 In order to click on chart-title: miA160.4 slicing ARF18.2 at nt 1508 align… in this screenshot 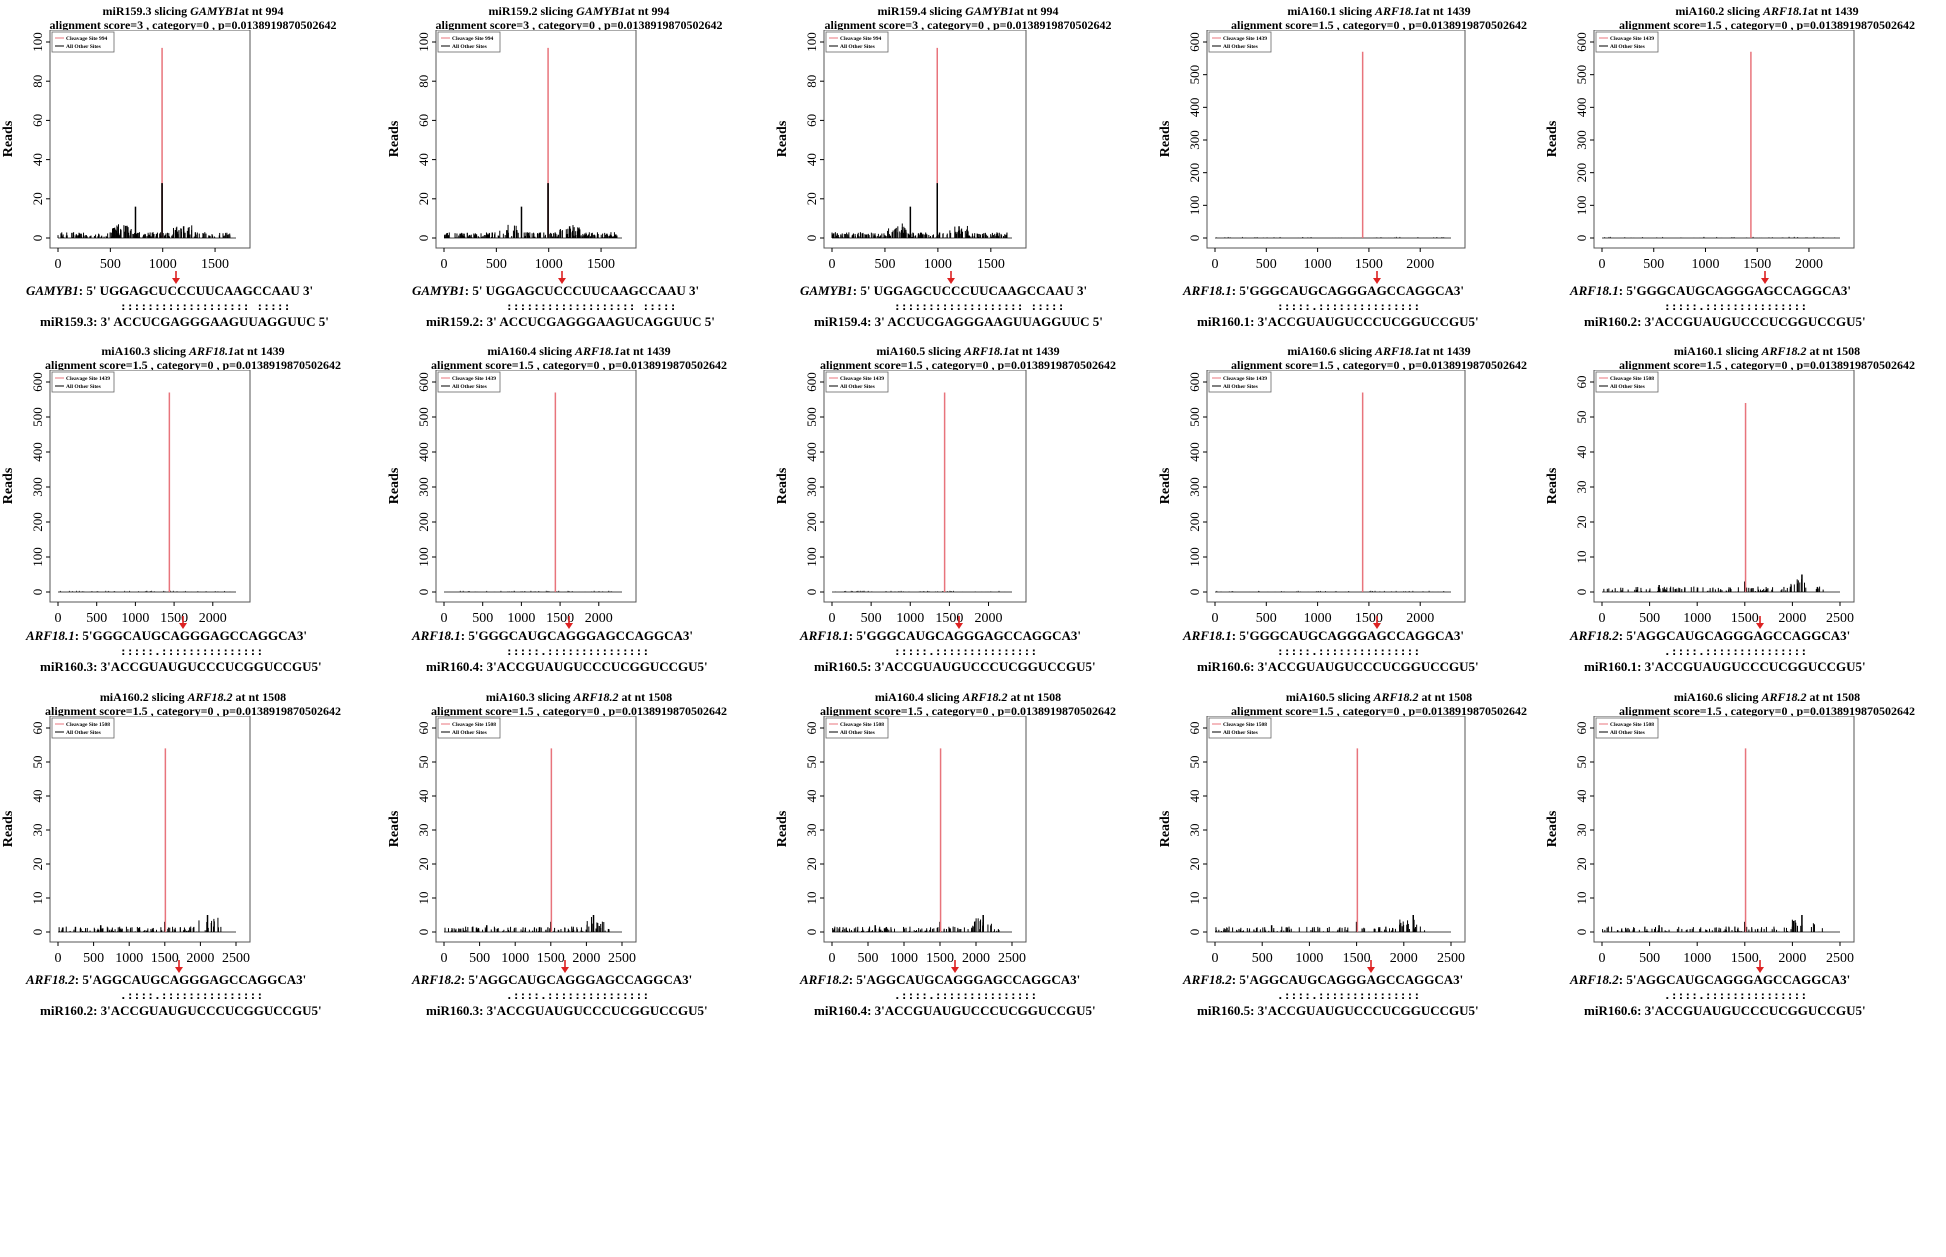, I will do `click(968, 704)`.